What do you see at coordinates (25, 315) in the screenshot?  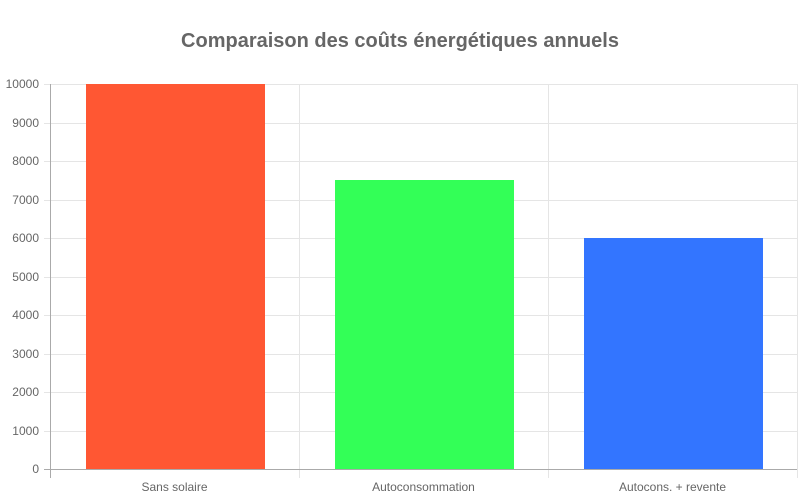 I see `y-tick-label: 4000` at bounding box center [25, 315].